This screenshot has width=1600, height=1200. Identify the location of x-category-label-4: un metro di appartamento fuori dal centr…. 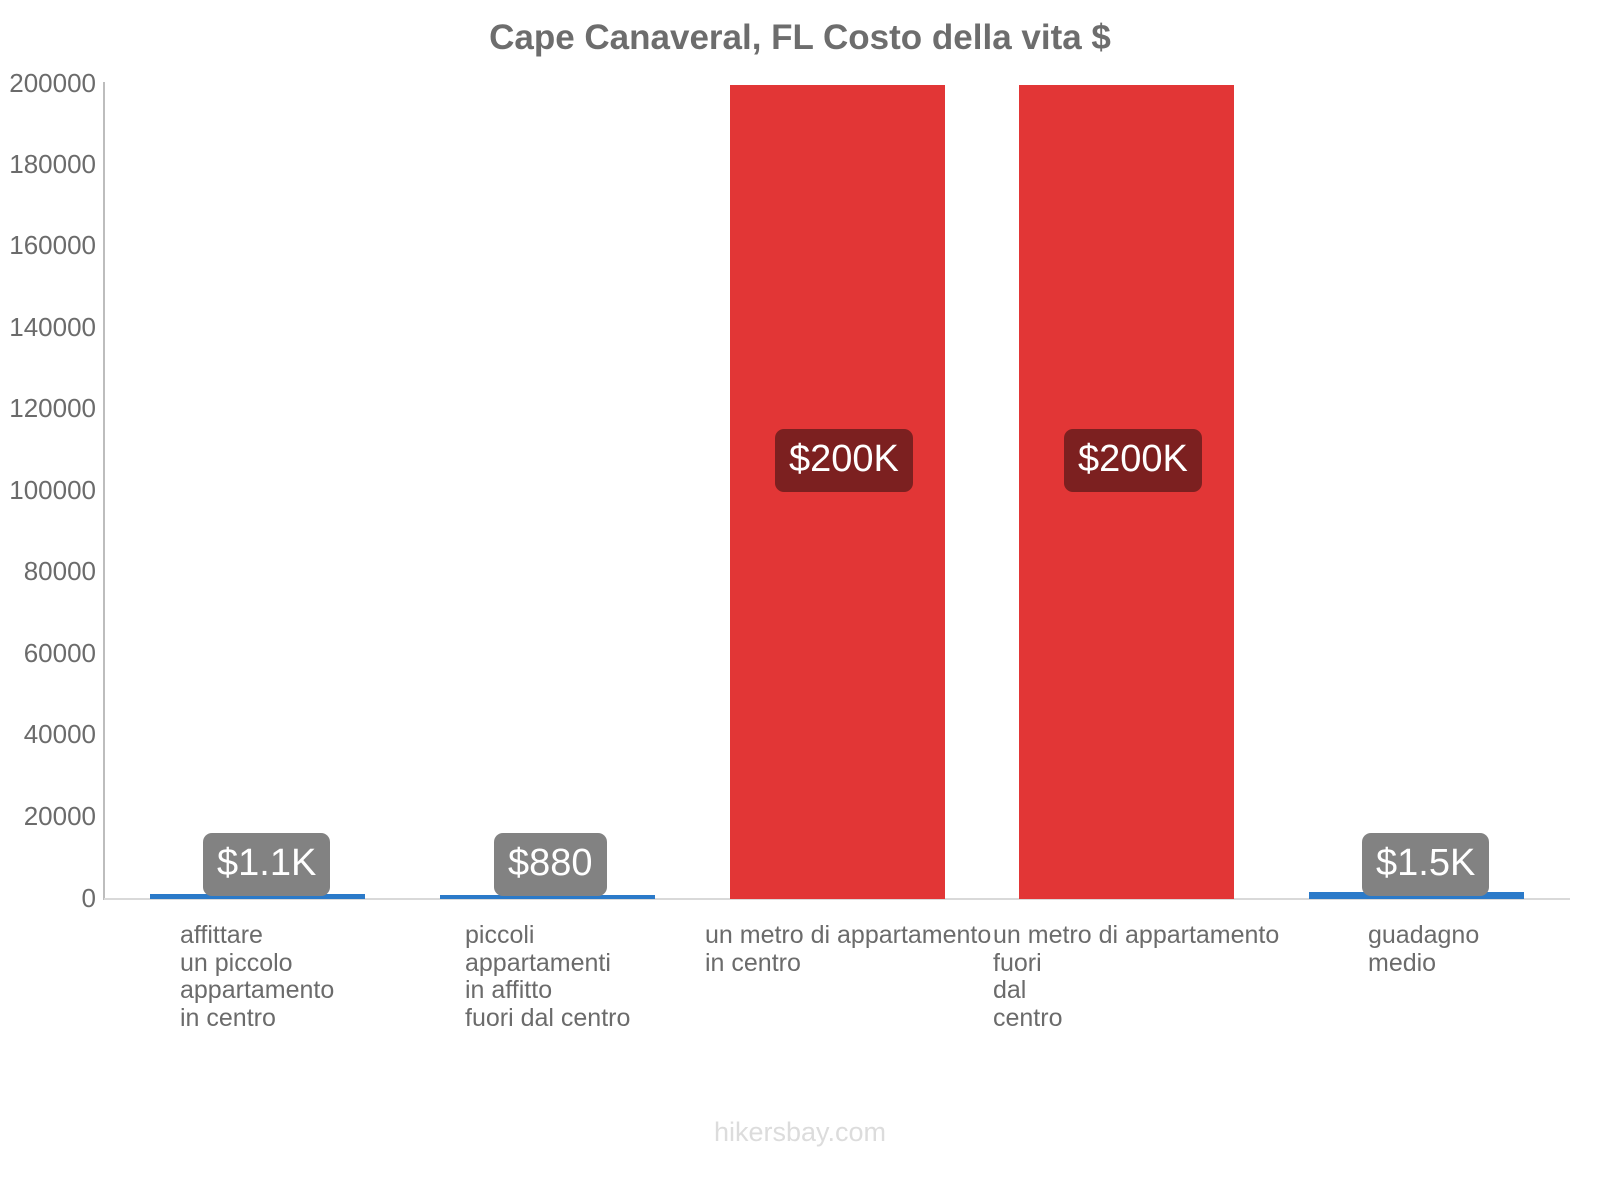
(1136, 976).